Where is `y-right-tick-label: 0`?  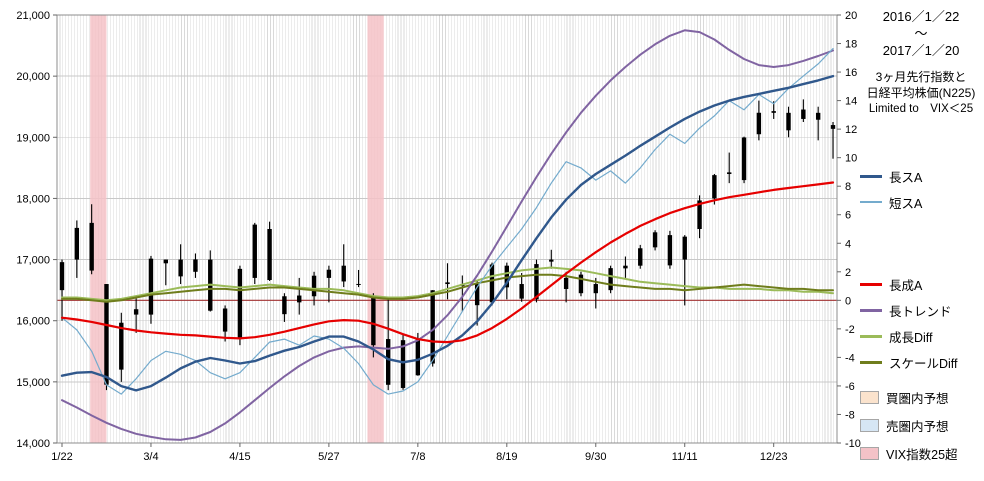 y-right-tick-label: 0 is located at coordinates (848, 301).